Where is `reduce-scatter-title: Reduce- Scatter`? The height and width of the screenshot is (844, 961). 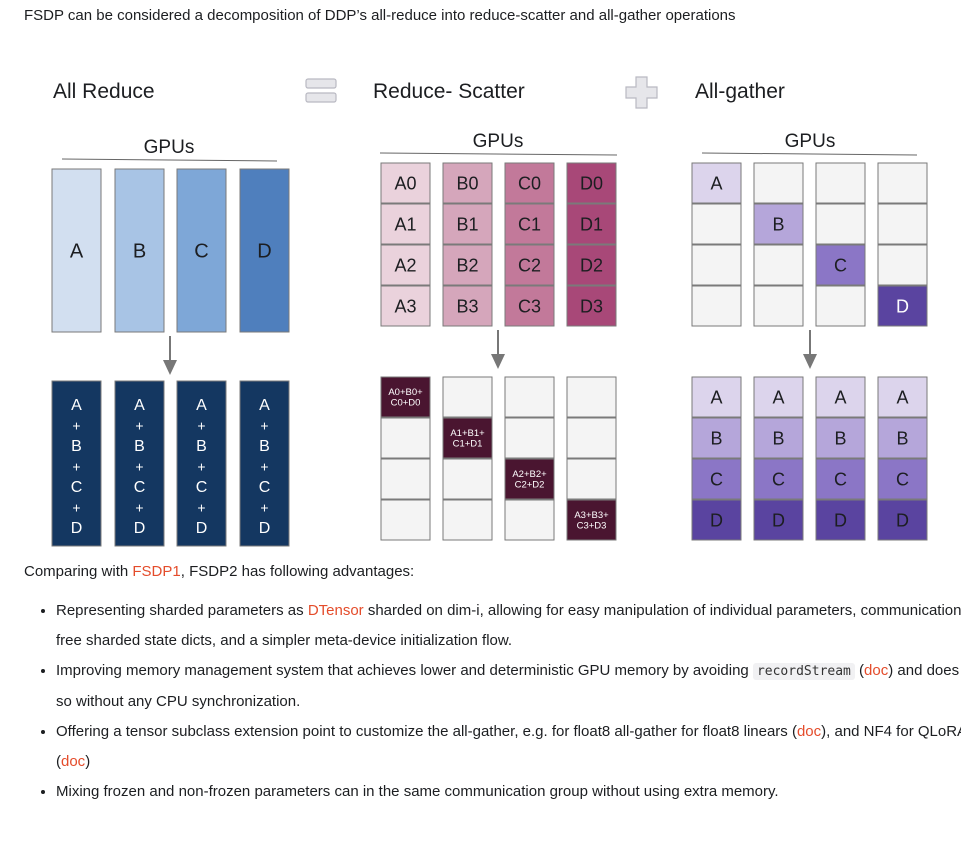
reduce-scatter-title: Reduce- Scatter is located at coordinates (449, 91).